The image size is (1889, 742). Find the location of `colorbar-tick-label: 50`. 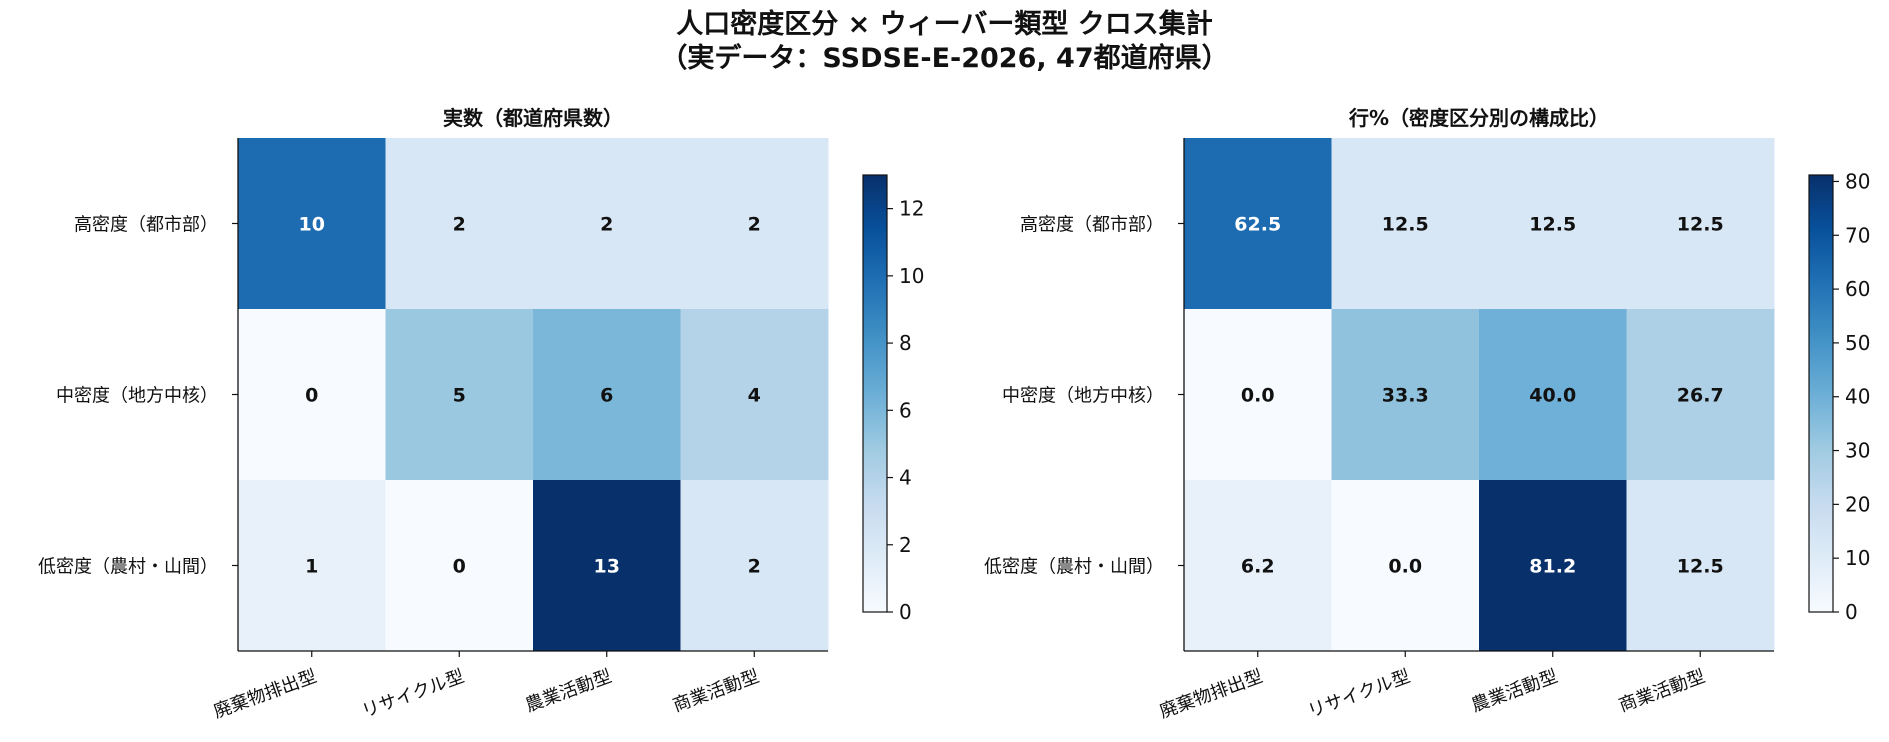

colorbar-tick-label: 50 is located at coordinates (1857, 343).